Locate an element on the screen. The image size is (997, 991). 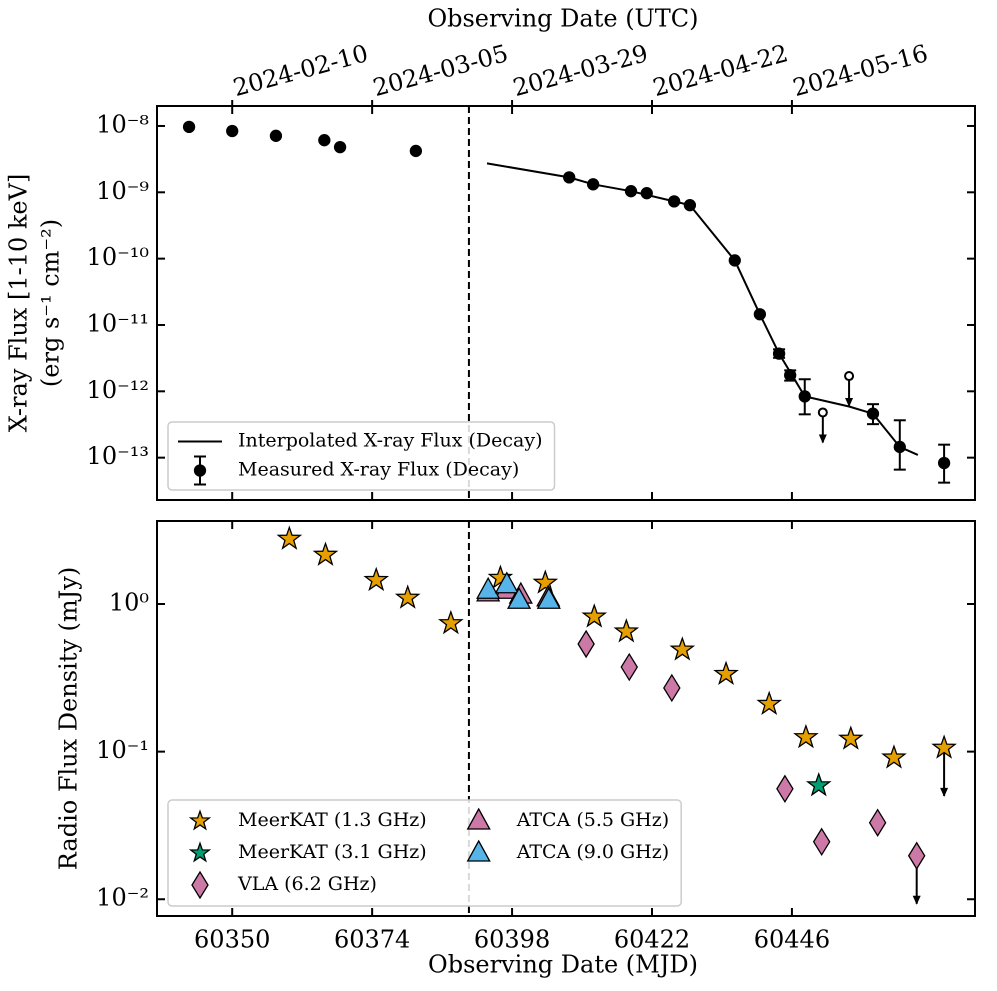
x-top-tick-label: 2024-03-29 is located at coordinates (580, 70).